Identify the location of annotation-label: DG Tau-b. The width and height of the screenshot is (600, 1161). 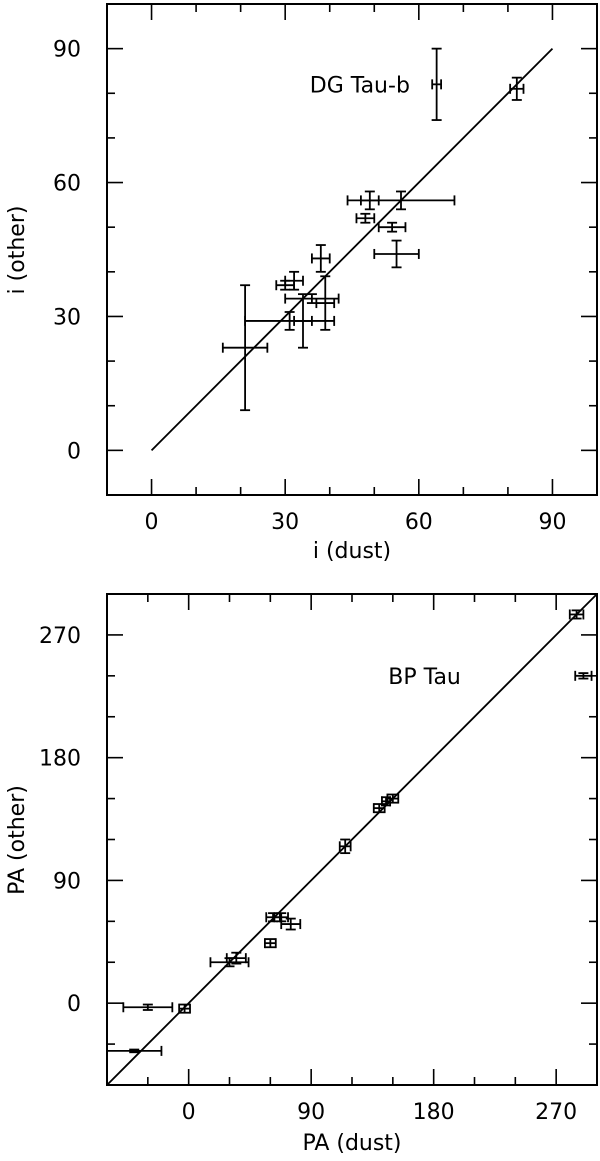
(360, 85).